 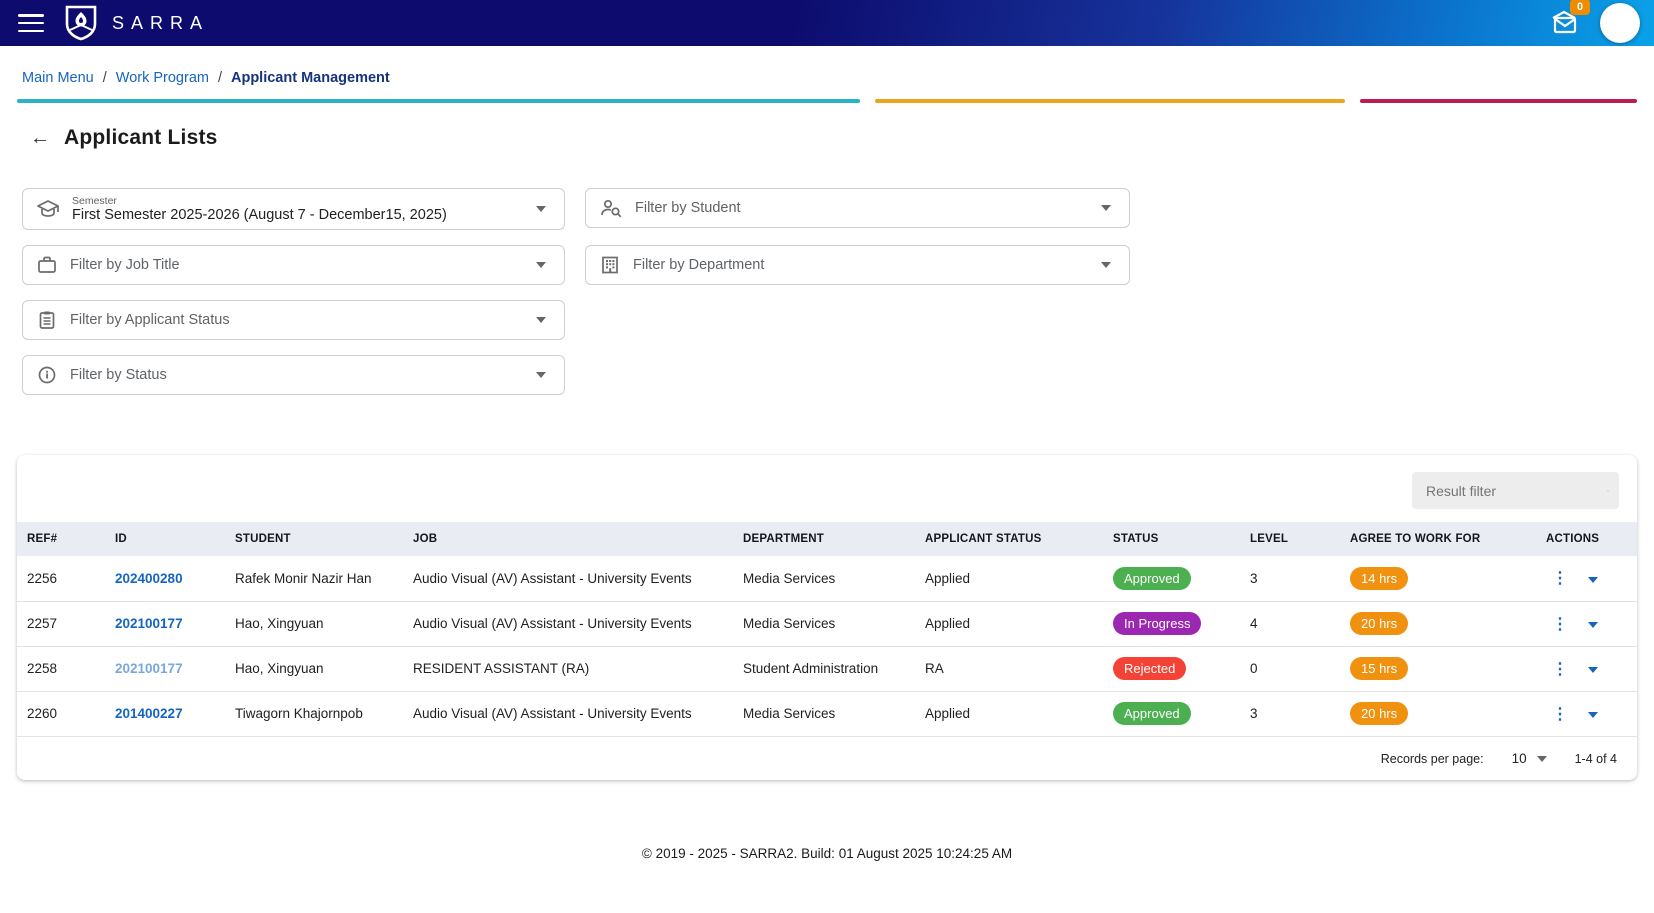 What do you see at coordinates (150, 320) in the screenshot?
I see `filter-applicant-status-placeholder: Filter by Applicant Status` at bounding box center [150, 320].